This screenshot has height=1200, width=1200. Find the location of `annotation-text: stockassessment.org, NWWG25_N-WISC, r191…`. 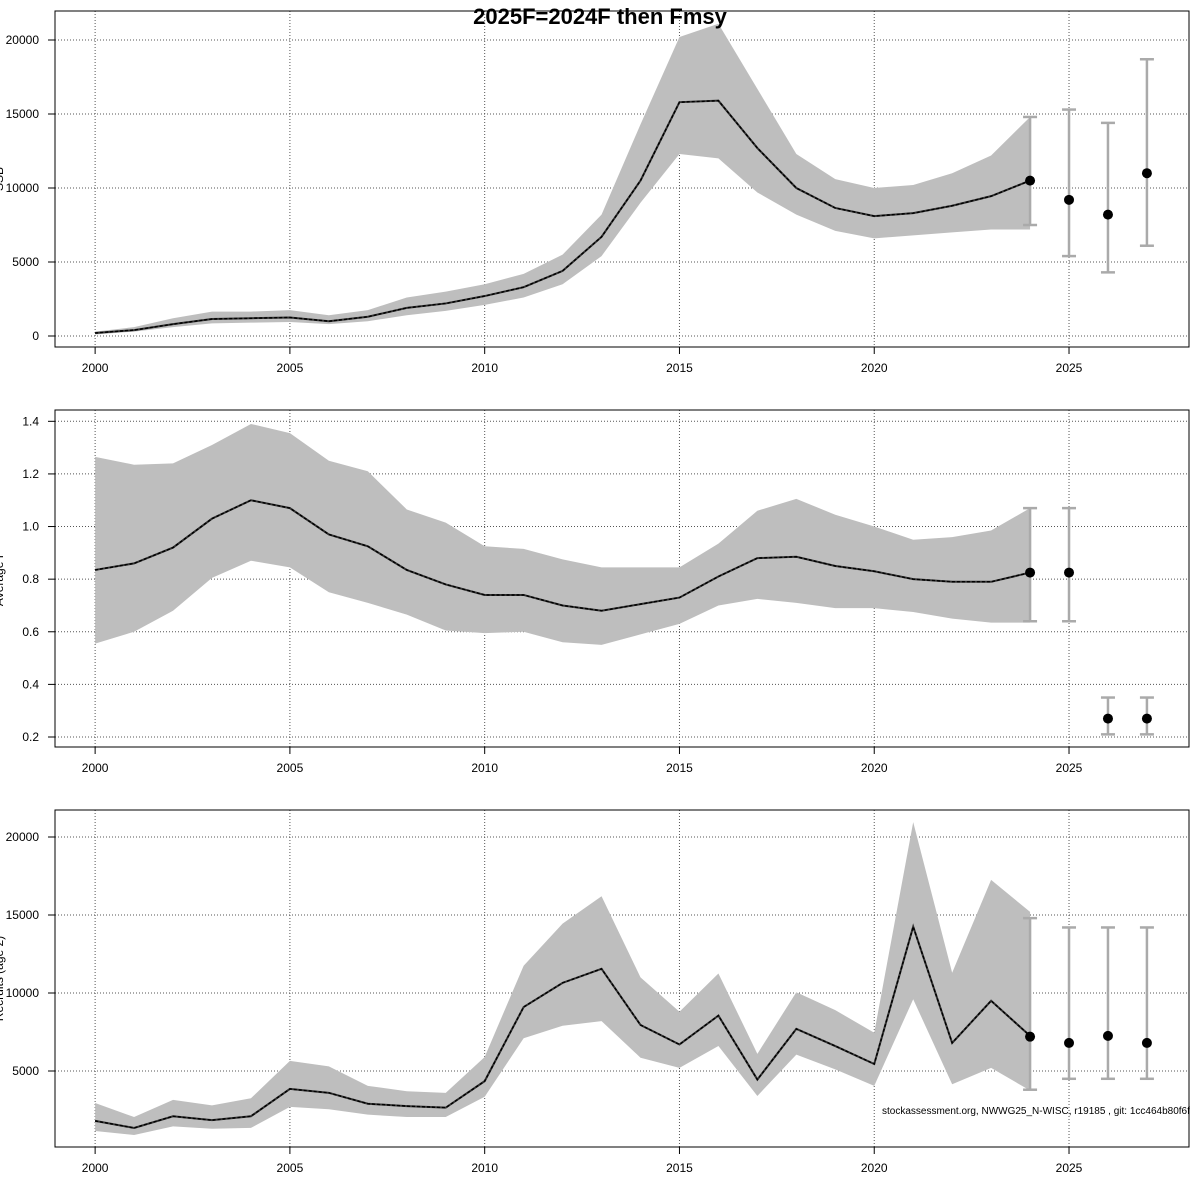

annotation-text: stockassessment.org, NWWG25_N-WISC, r191… is located at coordinates (1036, 1111).